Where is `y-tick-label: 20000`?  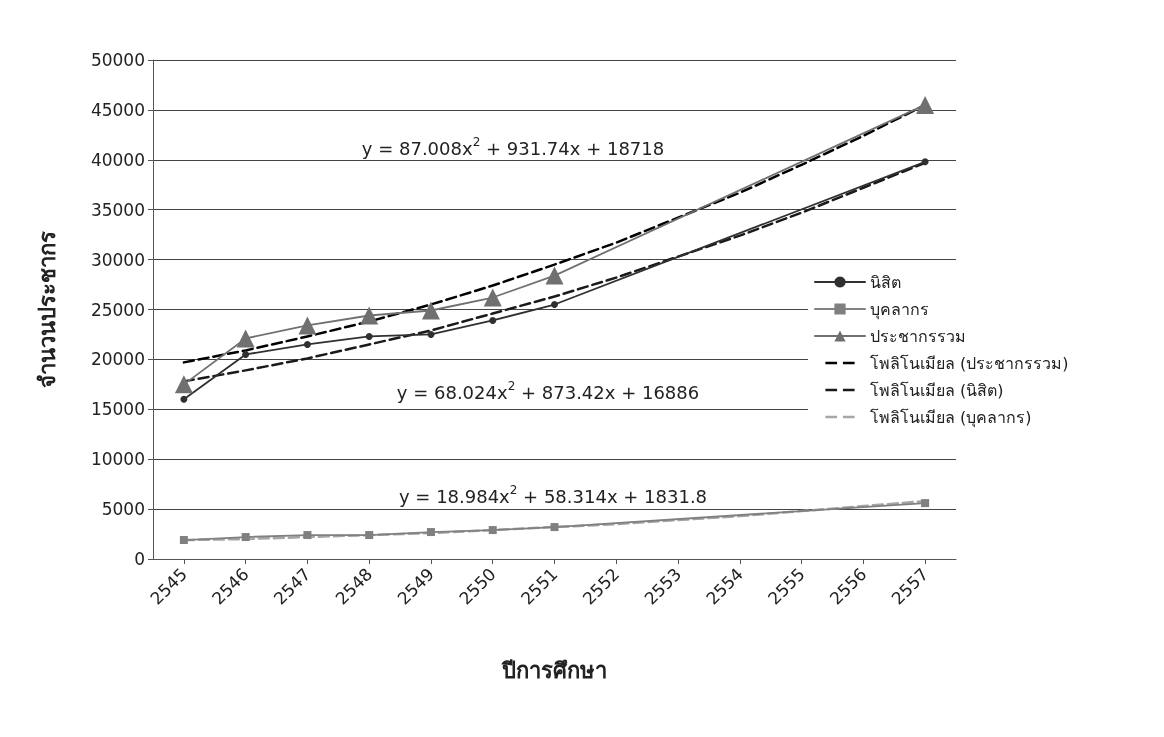
y-tick-label: 20000 is located at coordinates (117, 359).